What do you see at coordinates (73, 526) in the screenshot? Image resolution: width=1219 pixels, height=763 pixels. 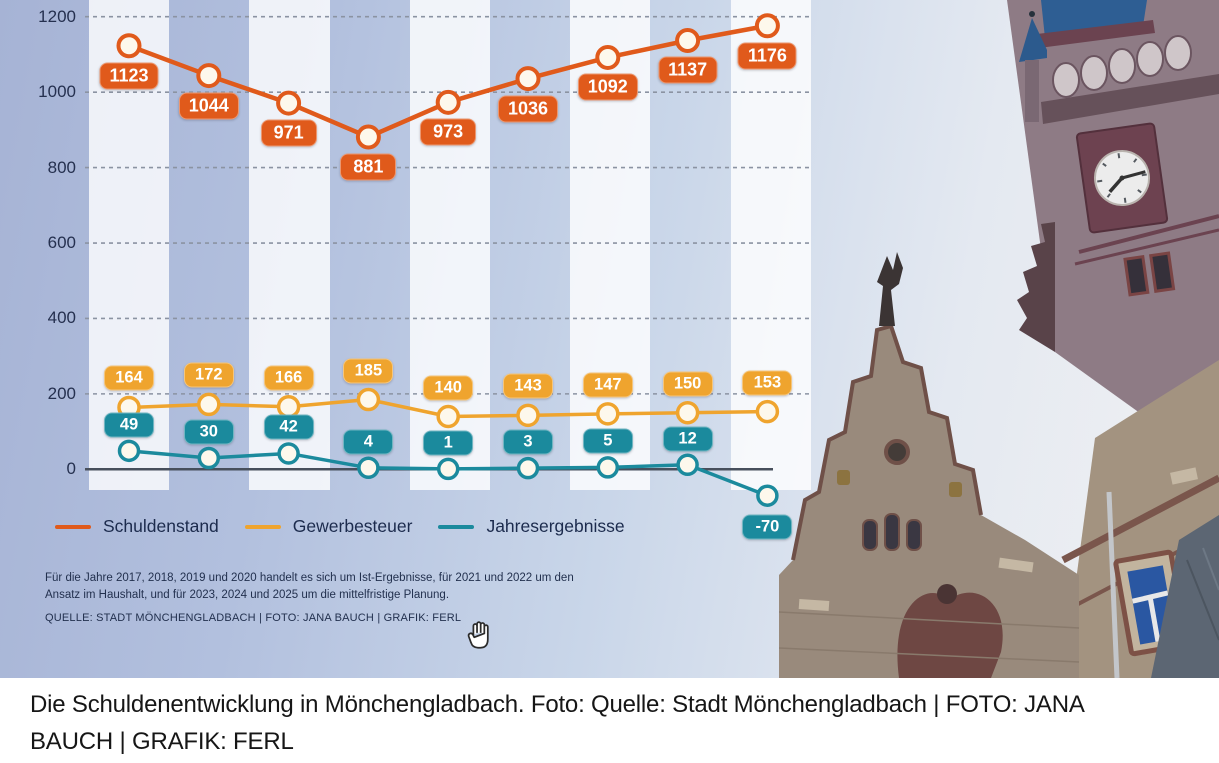 I see `legend-swatch-orange` at bounding box center [73, 526].